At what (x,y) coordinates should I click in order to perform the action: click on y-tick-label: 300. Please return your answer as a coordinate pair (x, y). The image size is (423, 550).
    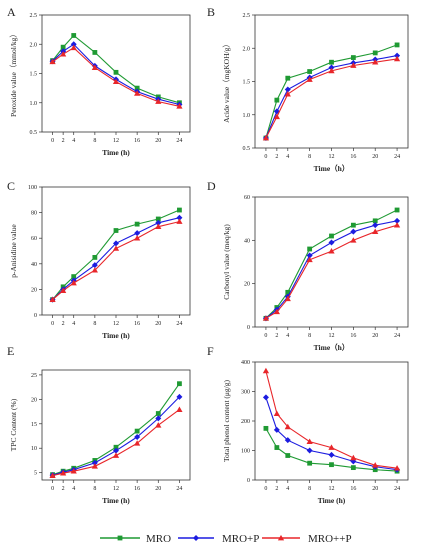
    Looking at the image, I should click on (245, 393).